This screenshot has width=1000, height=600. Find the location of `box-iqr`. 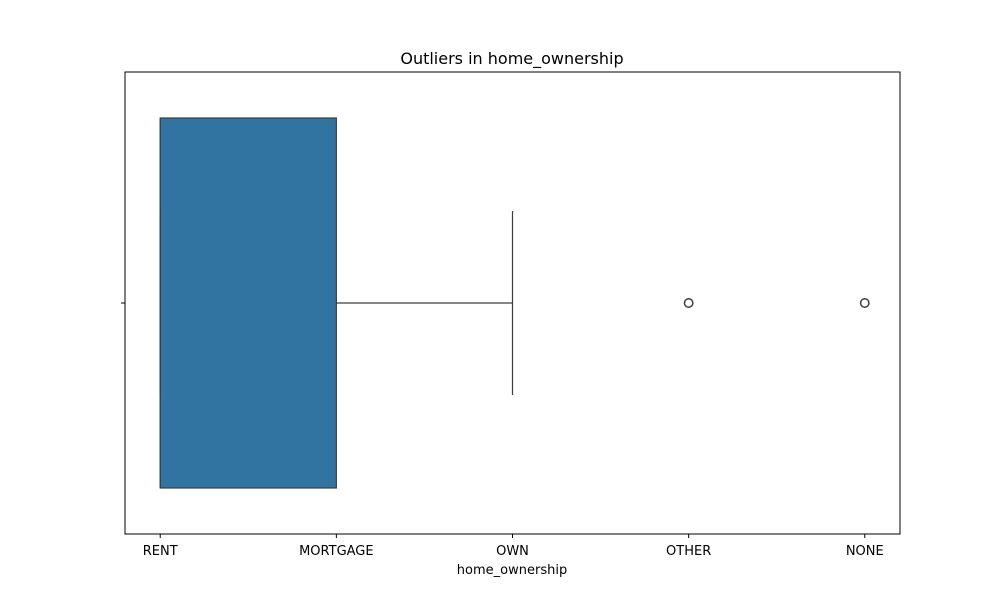

box-iqr is located at coordinates (248, 303).